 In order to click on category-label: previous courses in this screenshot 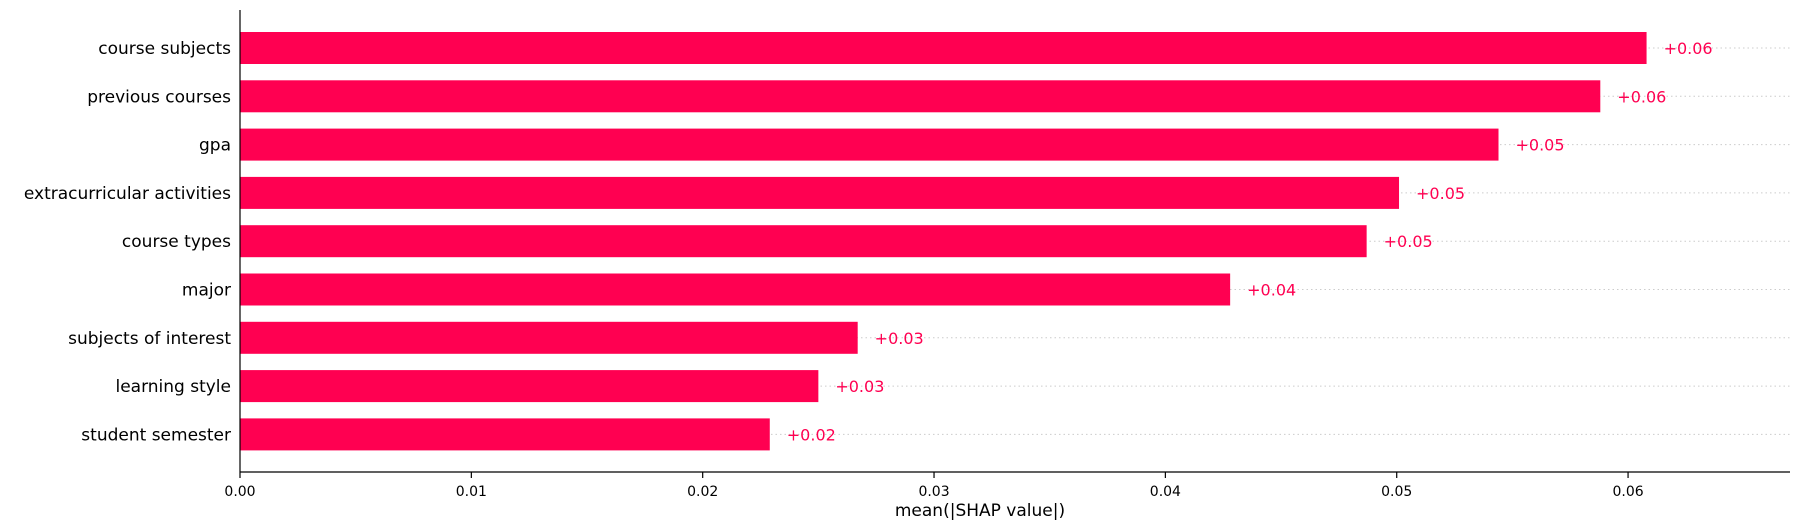, I will do `click(159, 97)`.